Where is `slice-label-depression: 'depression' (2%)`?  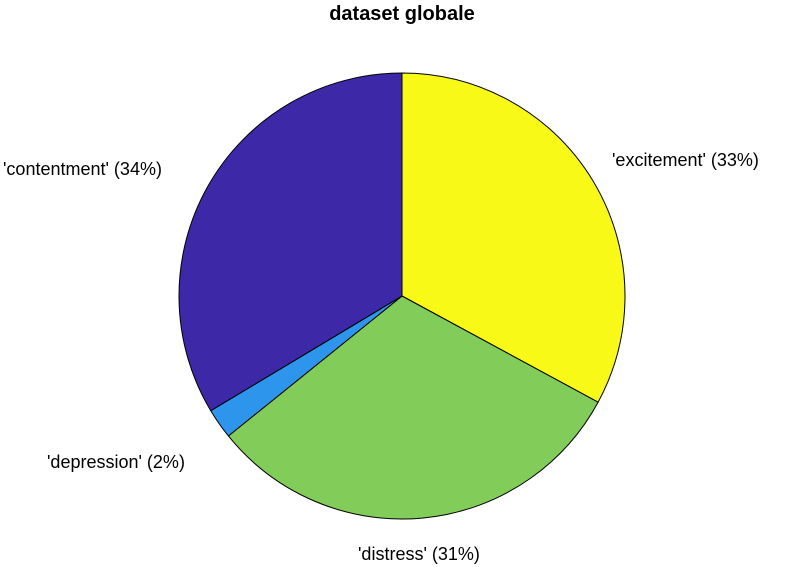 slice-label-depression: 'depression' (2%) is located at coordinates (116, 462).